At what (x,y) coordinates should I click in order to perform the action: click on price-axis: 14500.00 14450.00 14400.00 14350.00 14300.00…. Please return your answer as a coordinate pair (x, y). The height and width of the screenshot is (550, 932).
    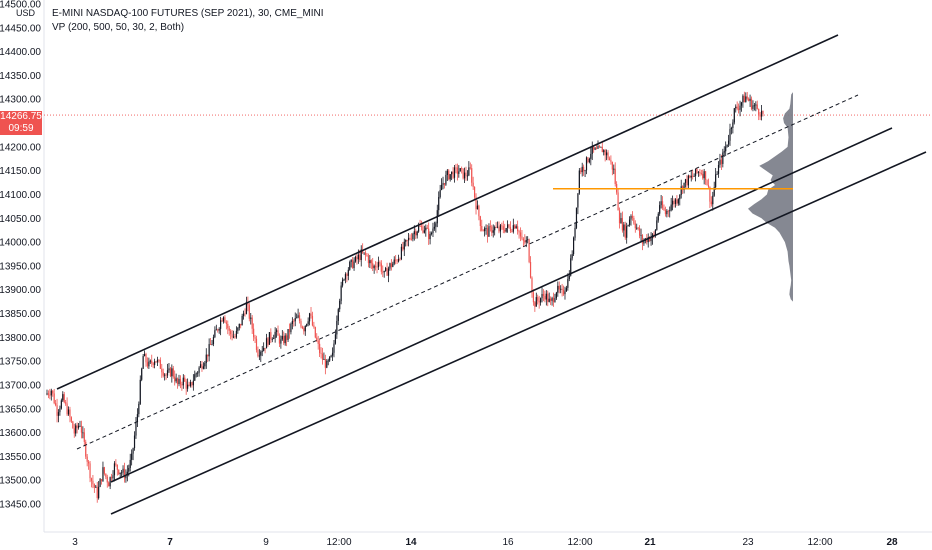
    Looking at the image, I should click on (20, 255).